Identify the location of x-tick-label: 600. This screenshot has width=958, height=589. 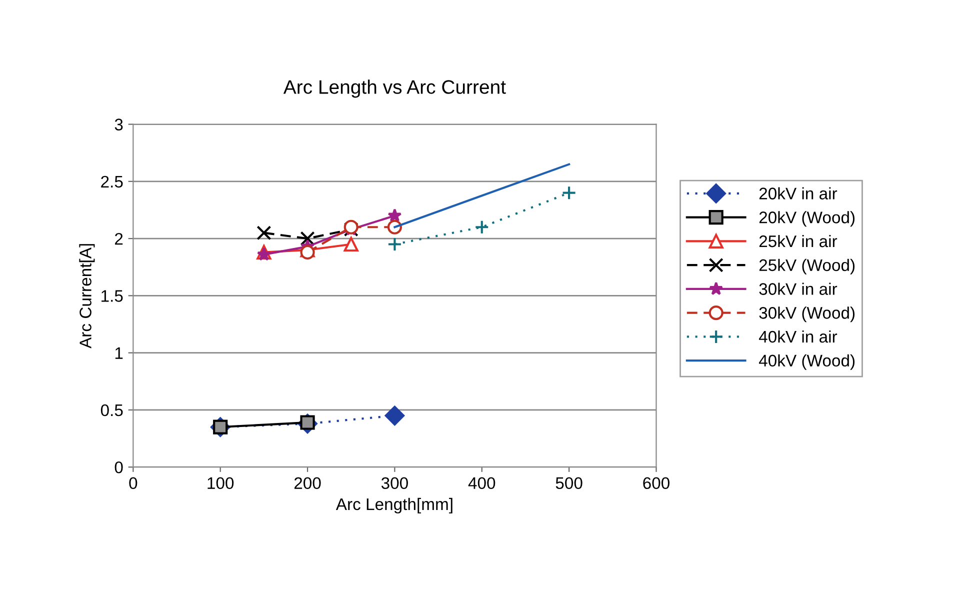
(656, 483).